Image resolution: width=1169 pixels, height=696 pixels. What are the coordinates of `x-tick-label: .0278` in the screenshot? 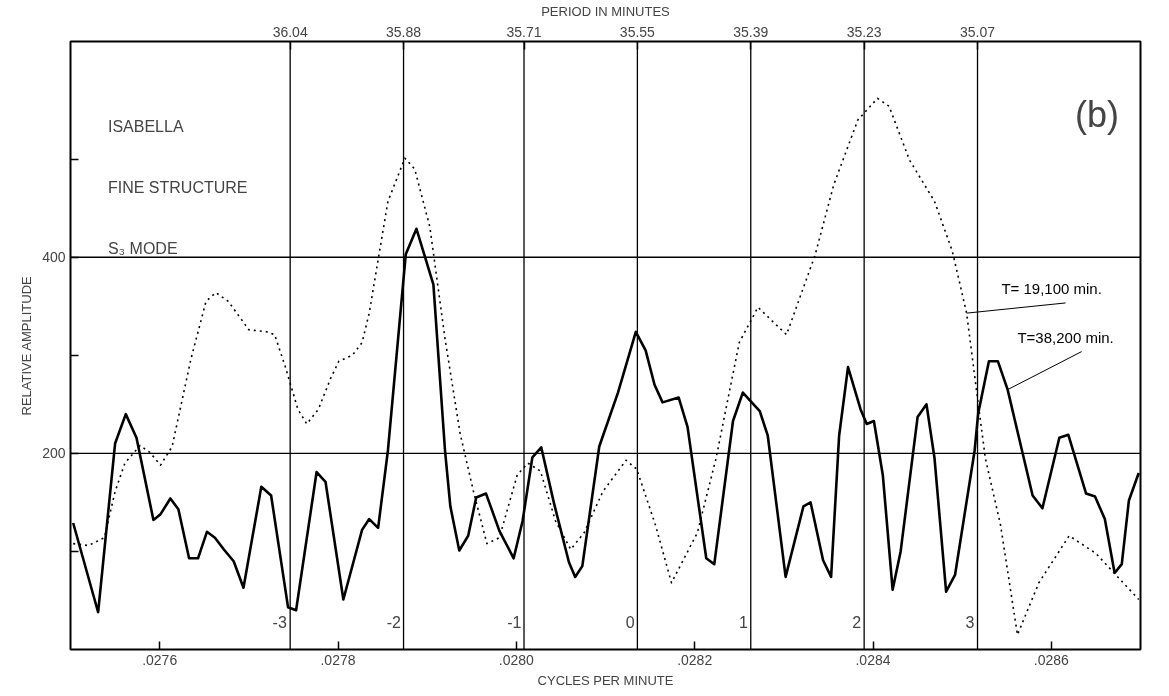 It's located at (338, 659).